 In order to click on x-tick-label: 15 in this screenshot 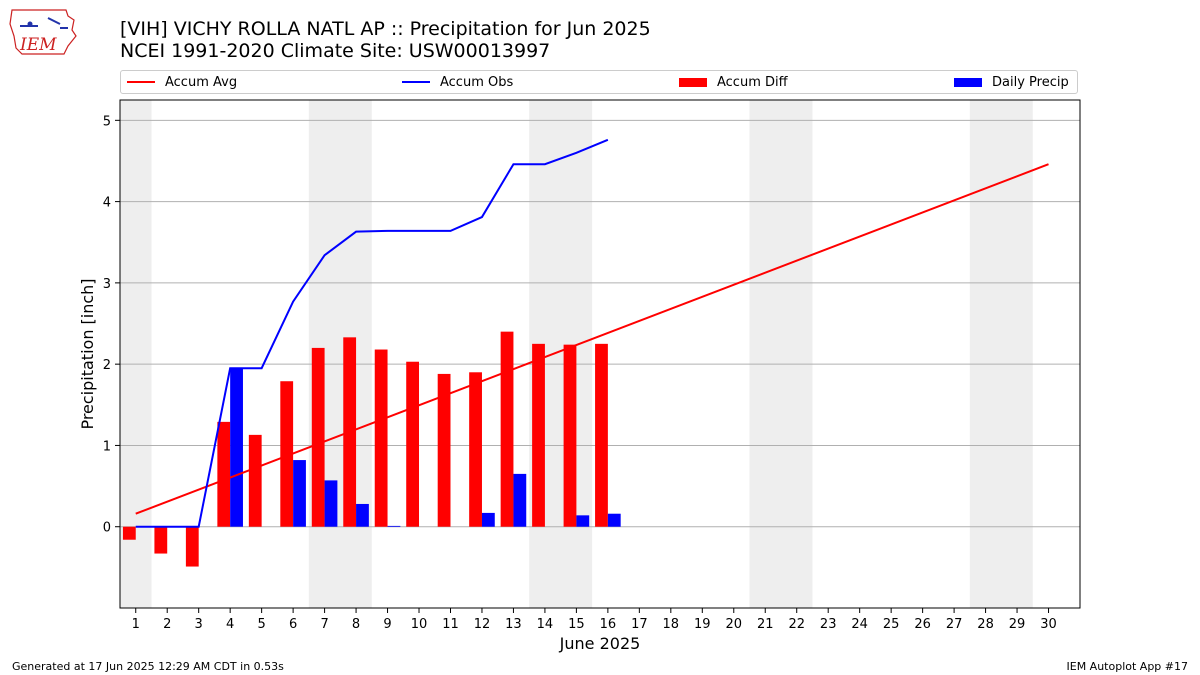, I will do `click(576, 624)`.